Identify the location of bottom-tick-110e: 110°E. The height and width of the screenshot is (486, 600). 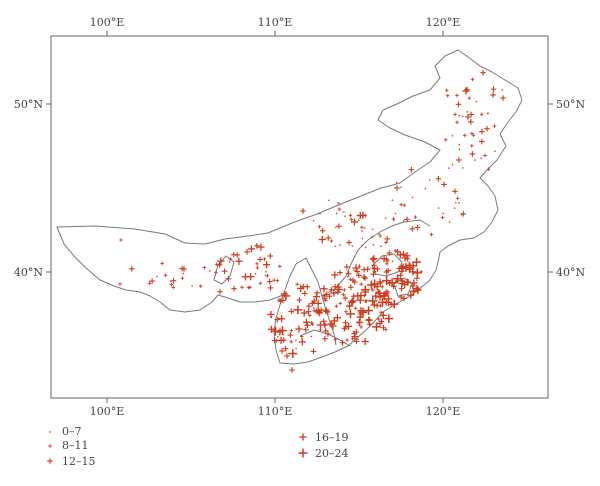
(275, 411).